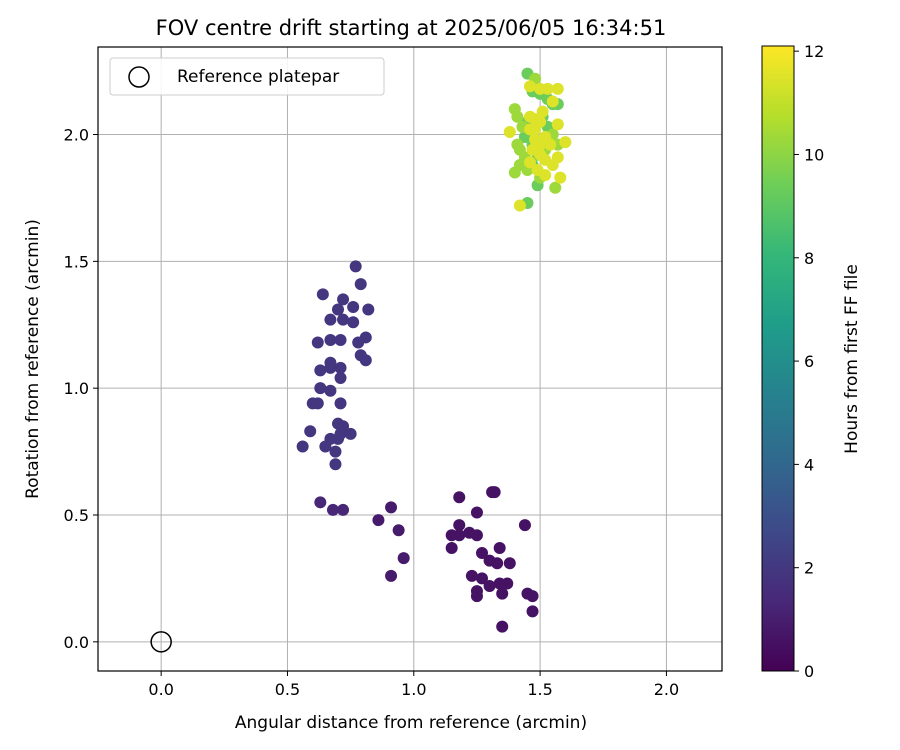 This screenshot has height=750, width=900. Describe the element at coordinates (76, 261) in the screenshot. I see `y-tick-label: 1.5` at that location.